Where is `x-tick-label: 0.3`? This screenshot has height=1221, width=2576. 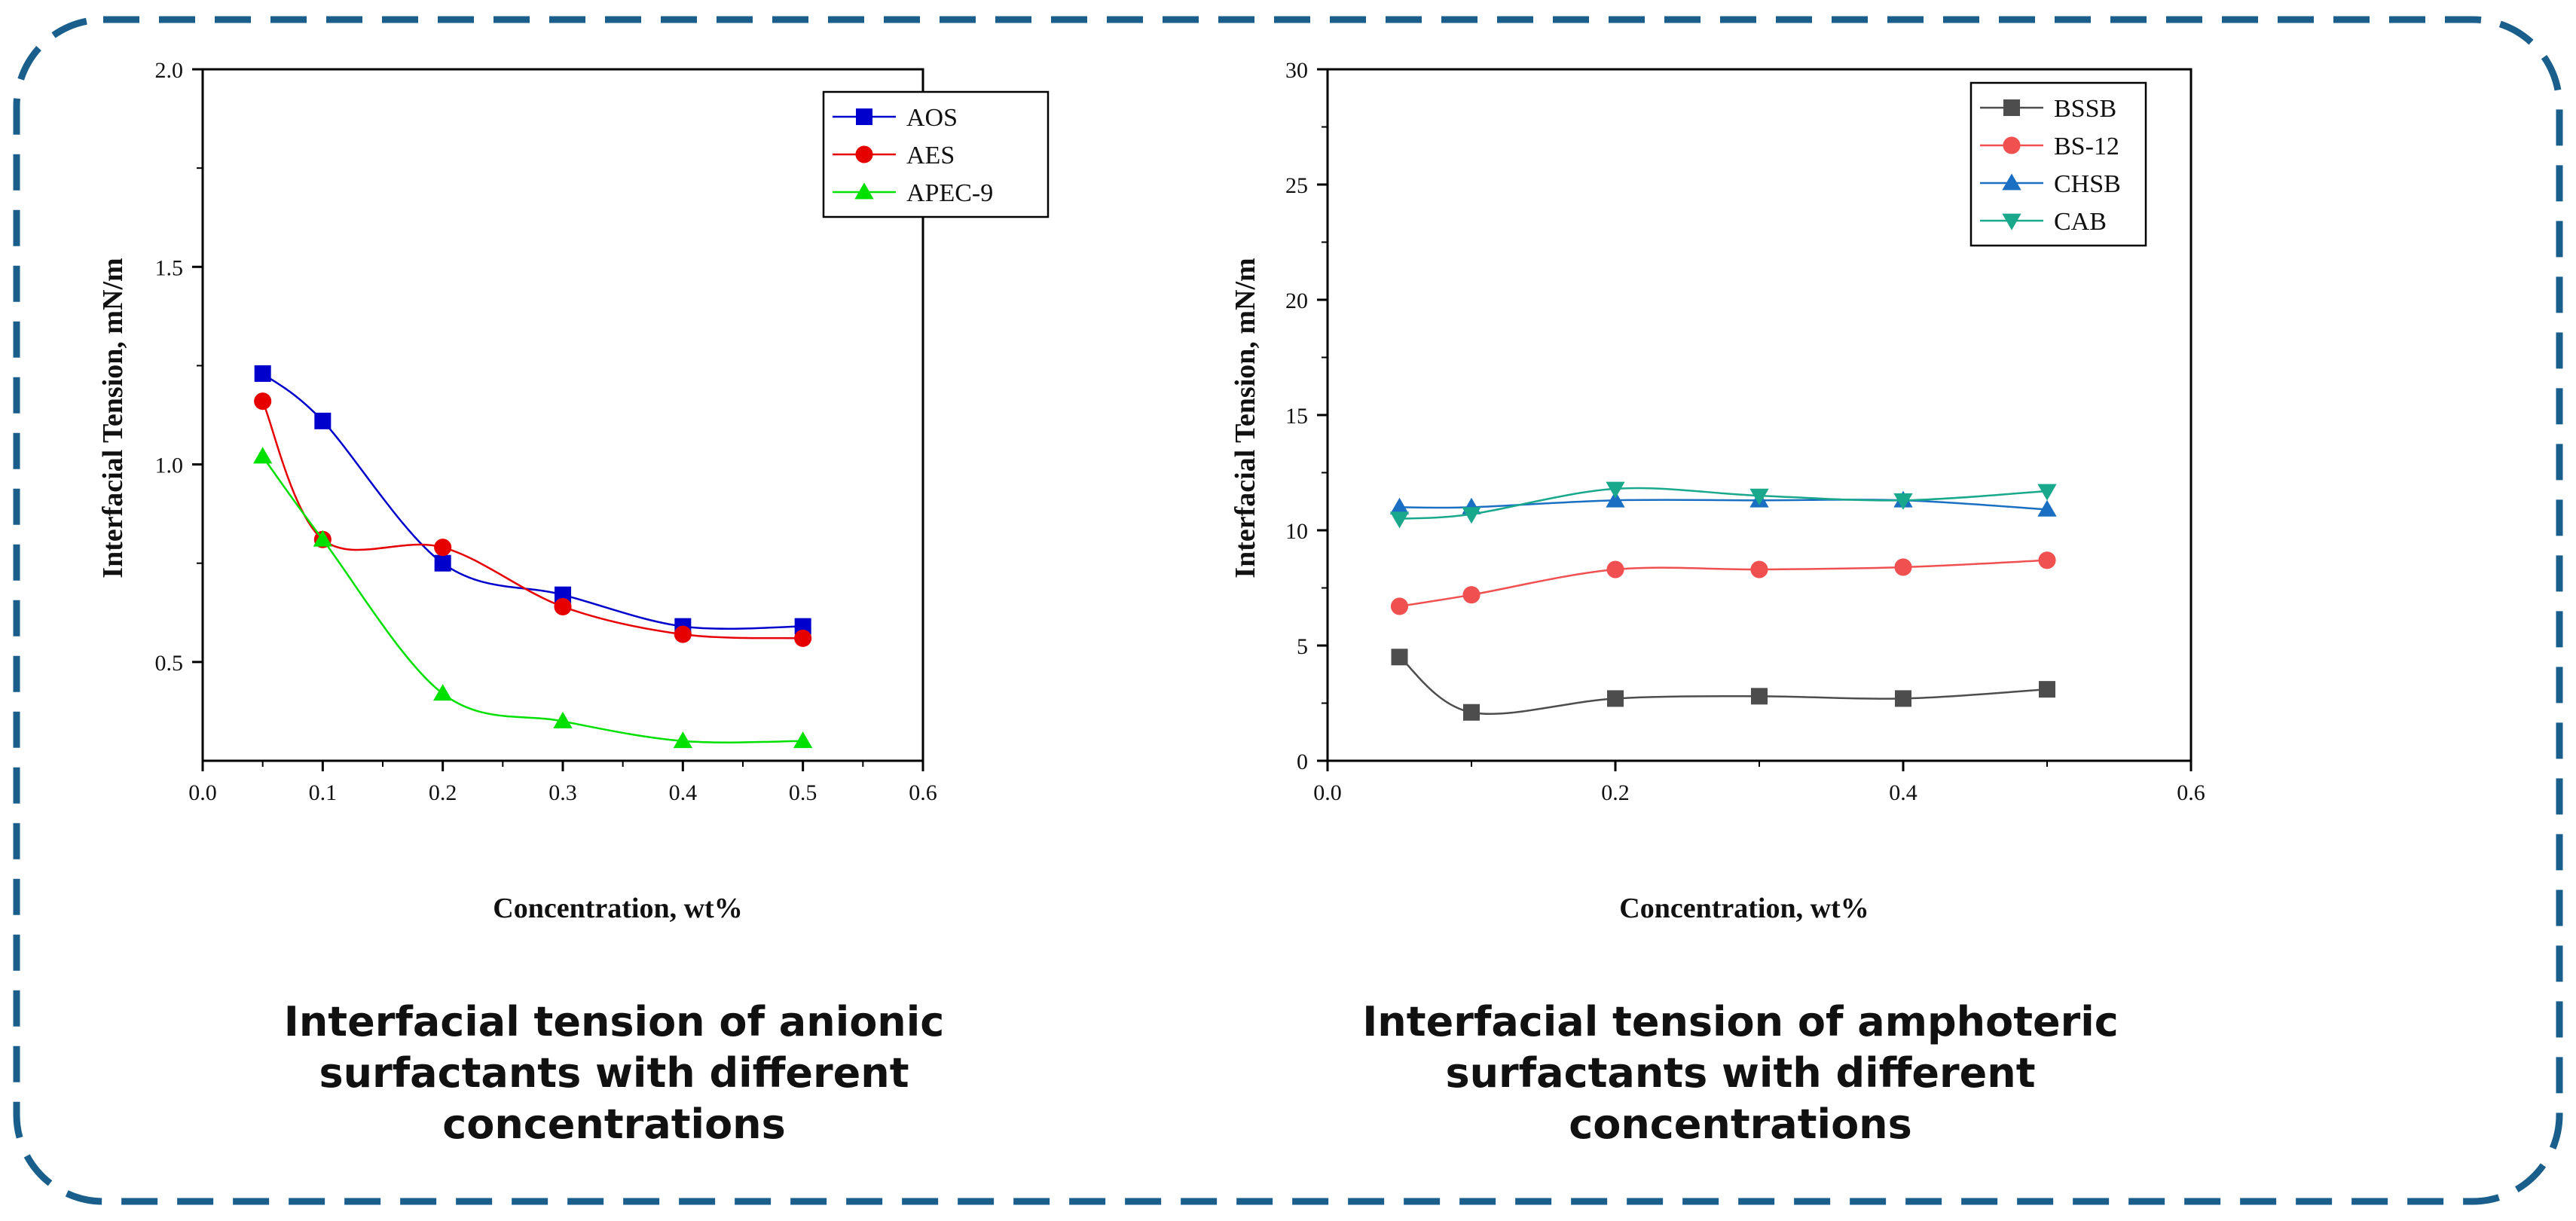
x-tick-label: 0.3 is located at coordinates (563, 792).